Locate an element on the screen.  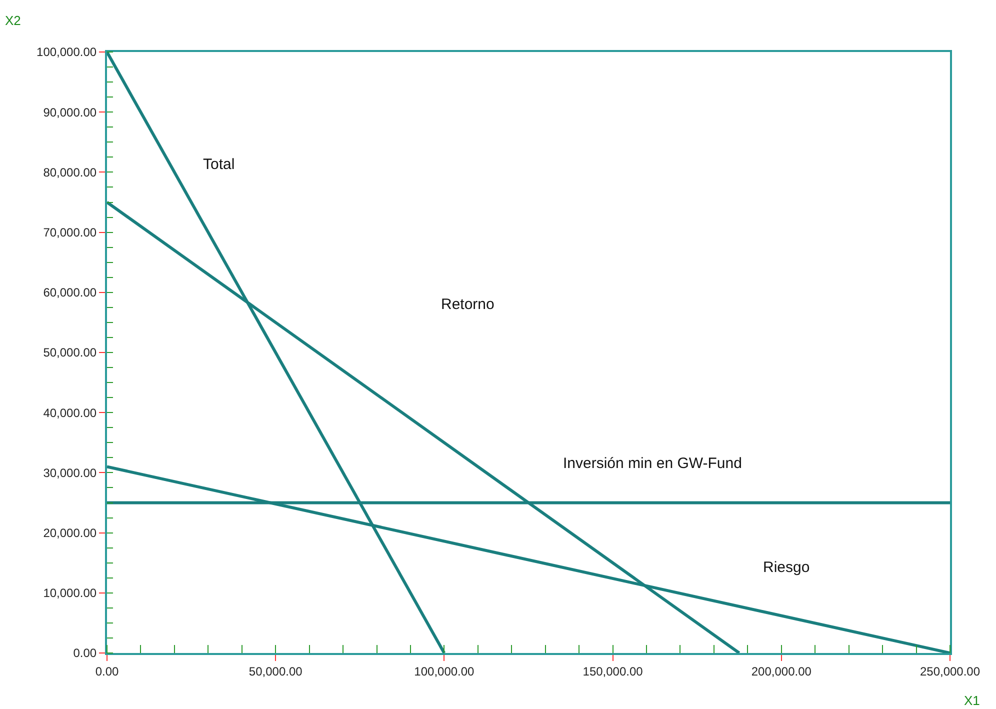
x-tick-label: 150,000.00 is located at coordinates (613, 671).